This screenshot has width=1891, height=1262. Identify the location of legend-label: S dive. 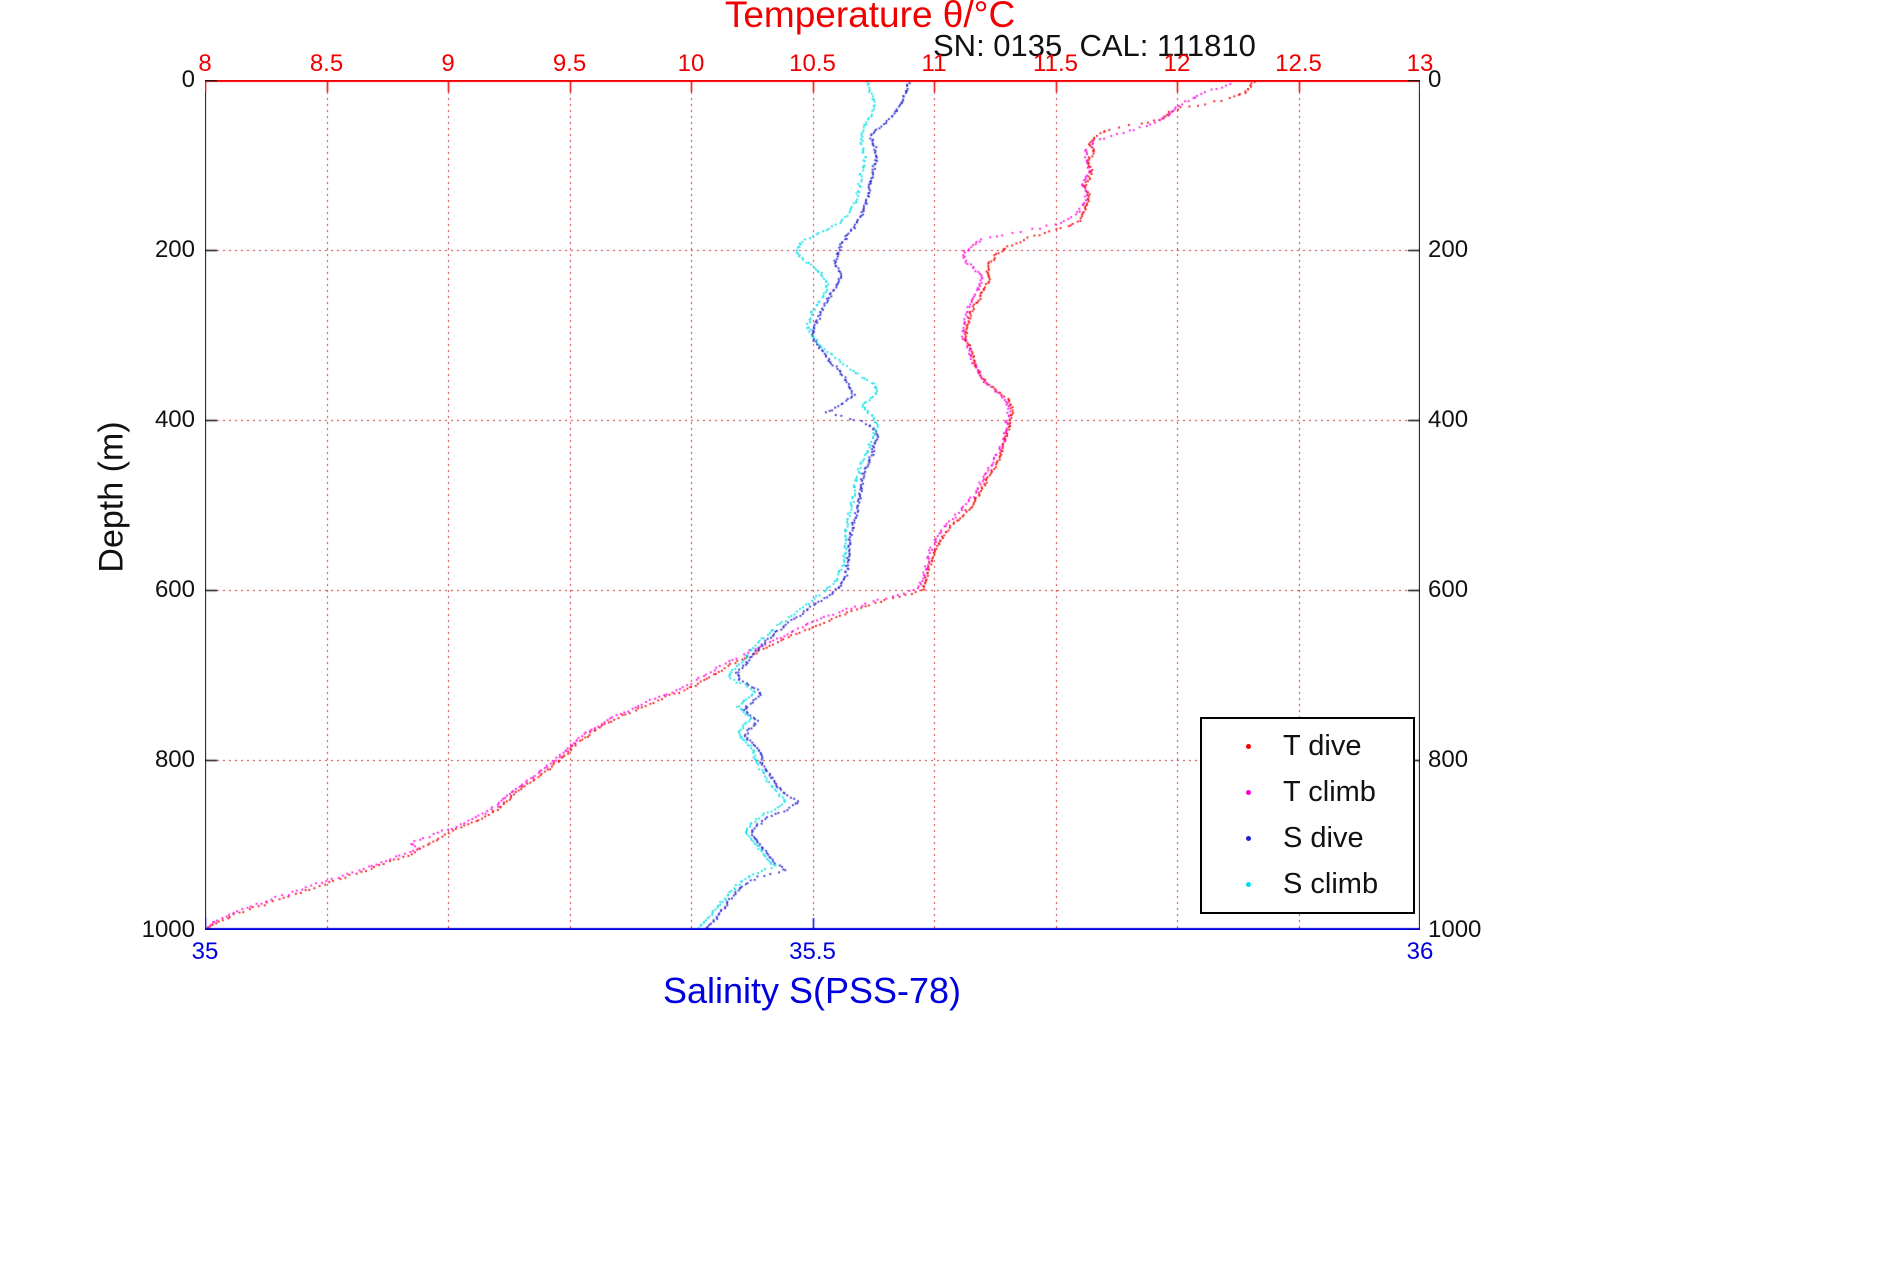
(1323, 838).